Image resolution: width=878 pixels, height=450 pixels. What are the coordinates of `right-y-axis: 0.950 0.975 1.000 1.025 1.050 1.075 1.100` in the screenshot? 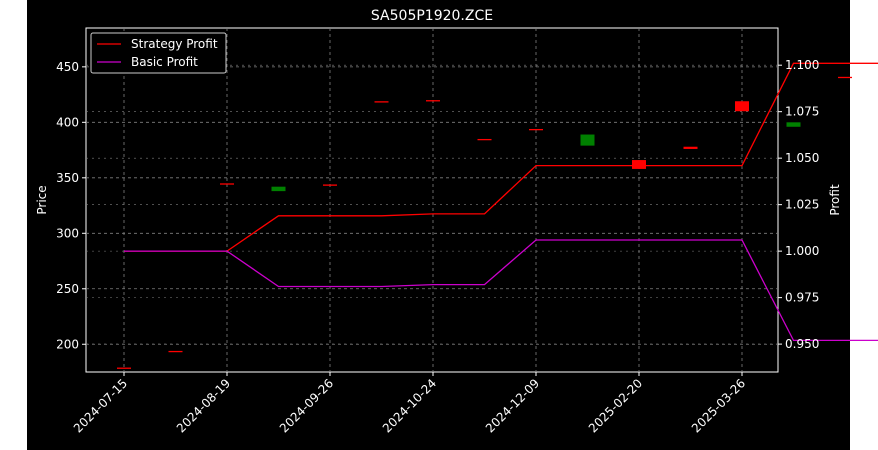 It's located at (798, 204).